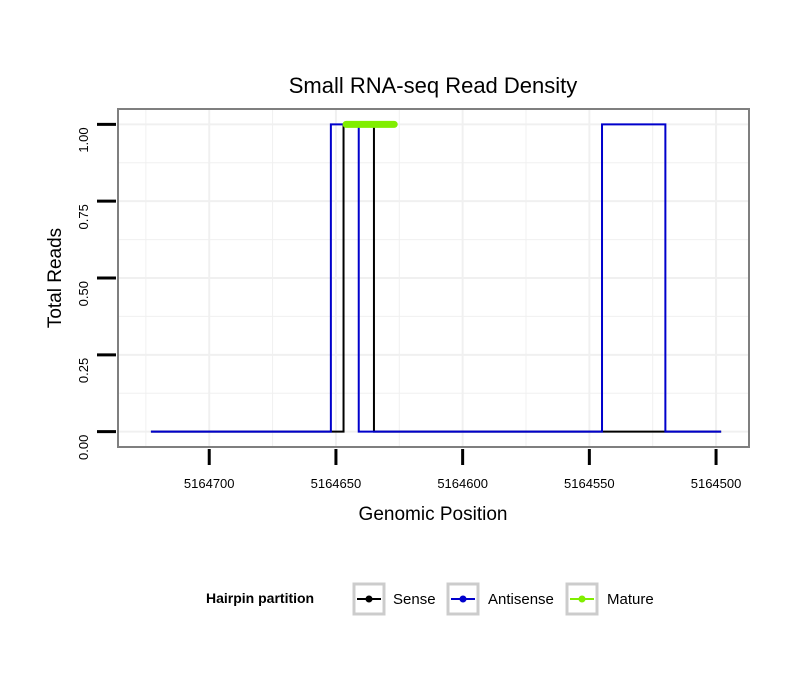  What do you see at coordinates (433, 514) in the screenshot?
I see `x-axis-label: Genomic Position` at bounding box center [433, 514].